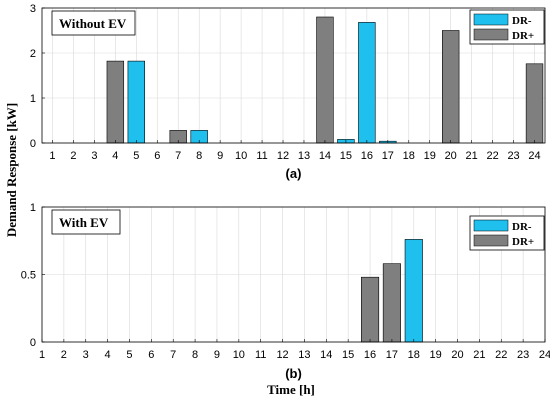 The width and height of the screenshot is (550, 402). Describe the element at coordinates (294, 173) in the screenshot. I see `panel-caption: (a)` at that location.